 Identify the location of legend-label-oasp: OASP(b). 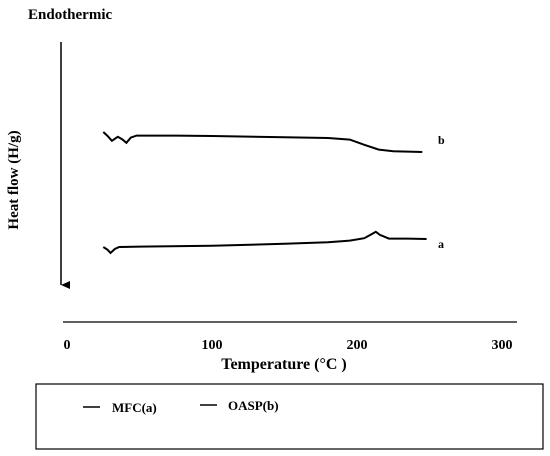
(253, 405).